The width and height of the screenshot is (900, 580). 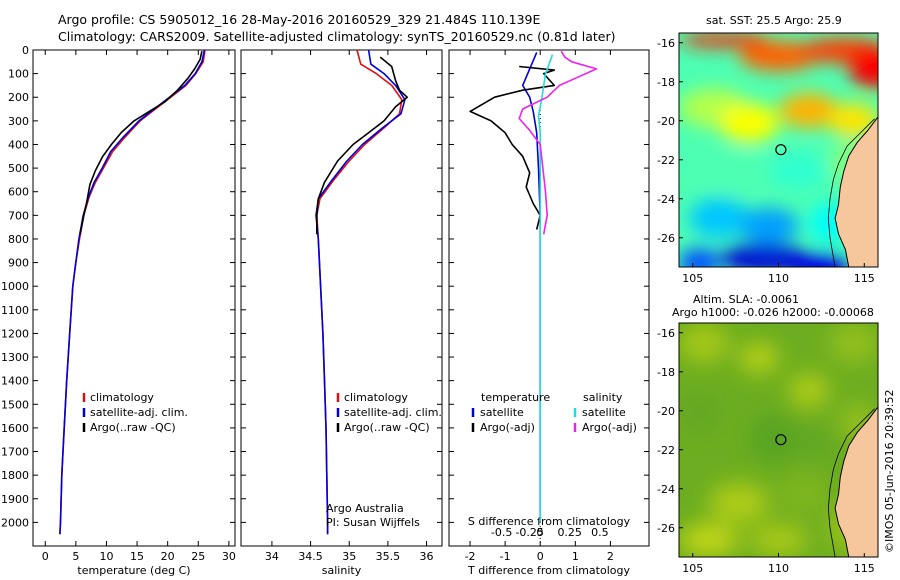 What do you see at coordinates (773, 312) in the screenshot?
I see `map-title: Argo h1000: -0.026 h2000: -0.00068` at bounding box center [773, 312].